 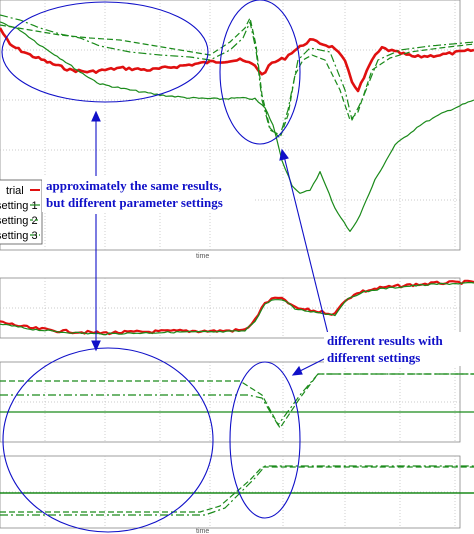 I want to click on legend: trial setting 1 setting 2 setting 3, so click(x=21, y=212).